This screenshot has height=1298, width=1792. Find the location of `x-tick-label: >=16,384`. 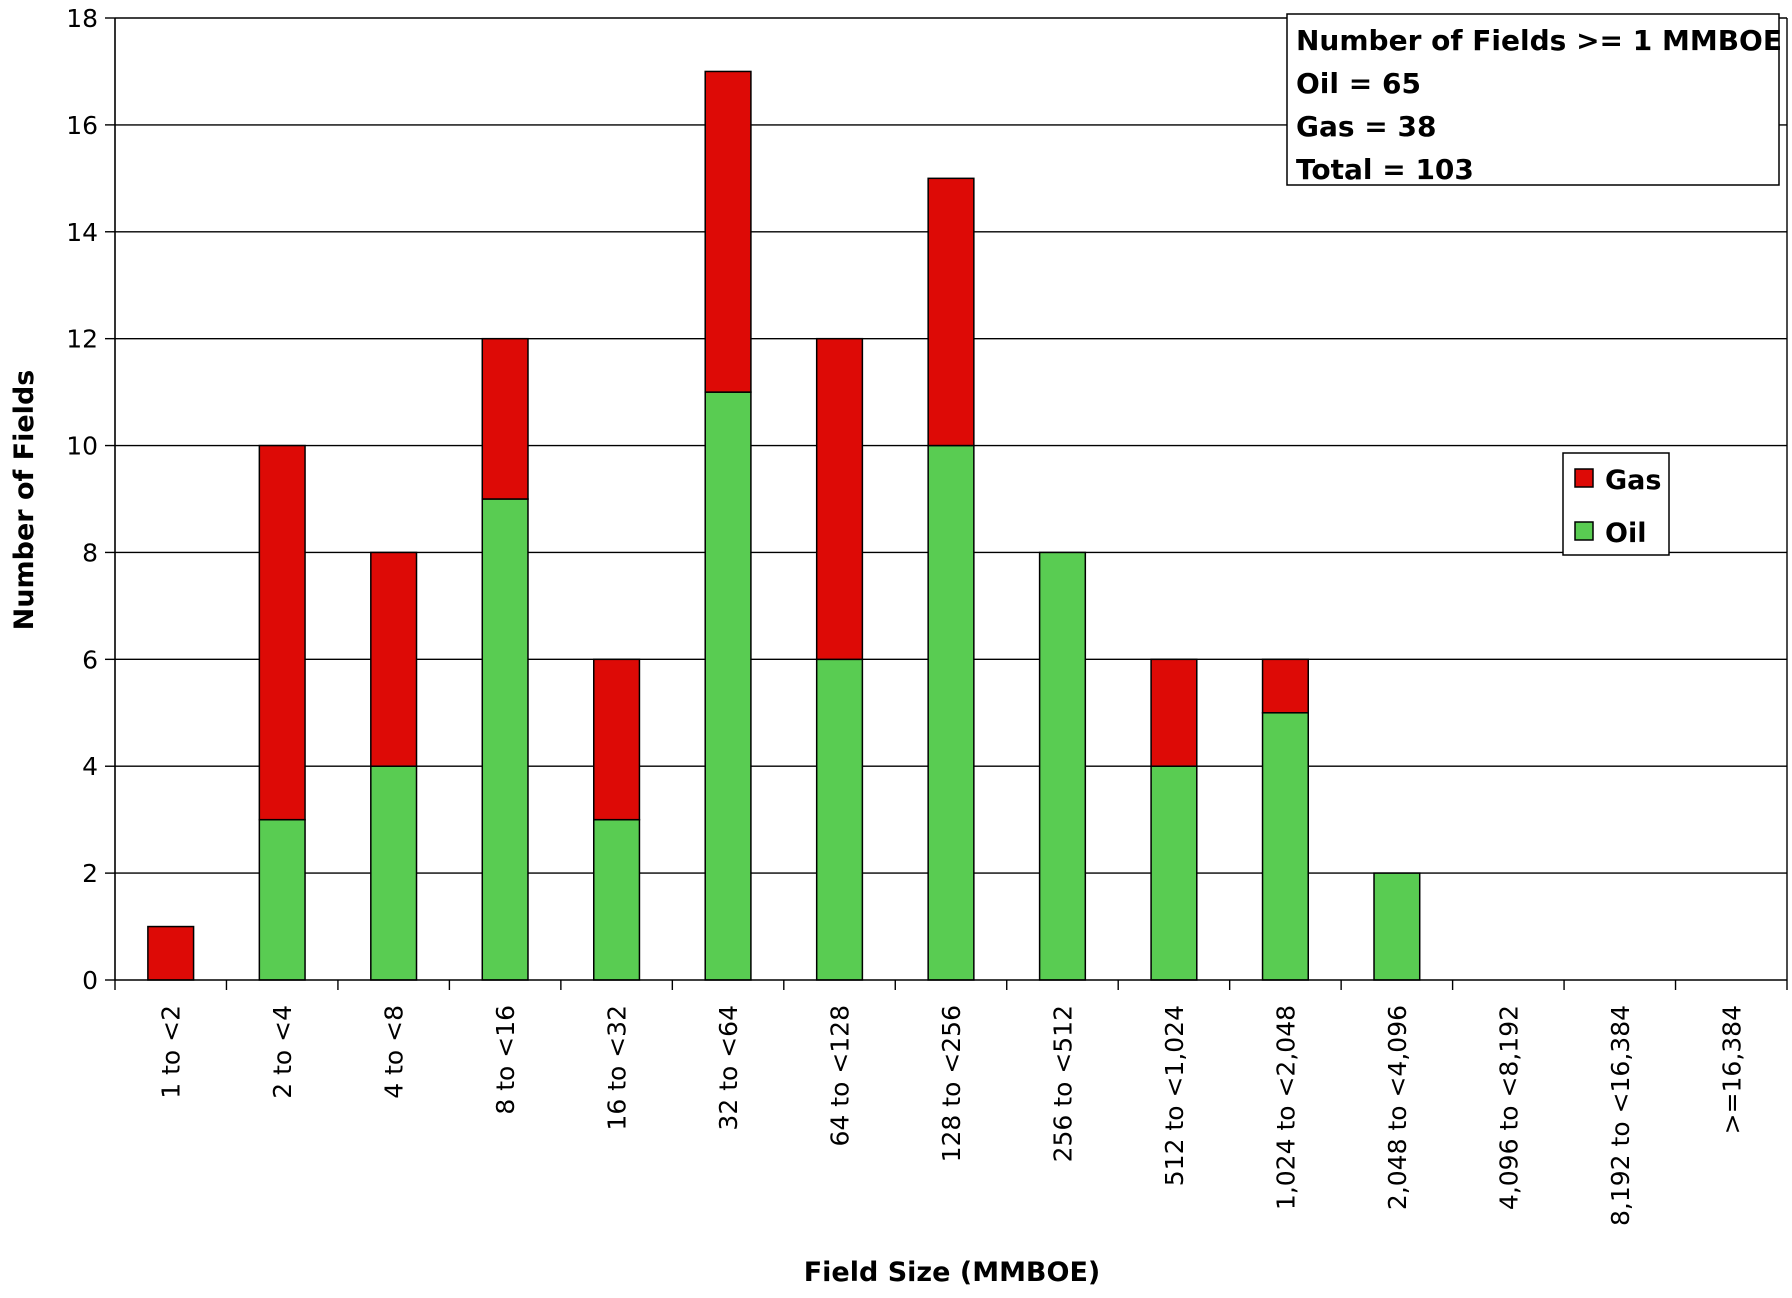

x-tick-label: >=16,384 is located at coordinates (1731, 1069).